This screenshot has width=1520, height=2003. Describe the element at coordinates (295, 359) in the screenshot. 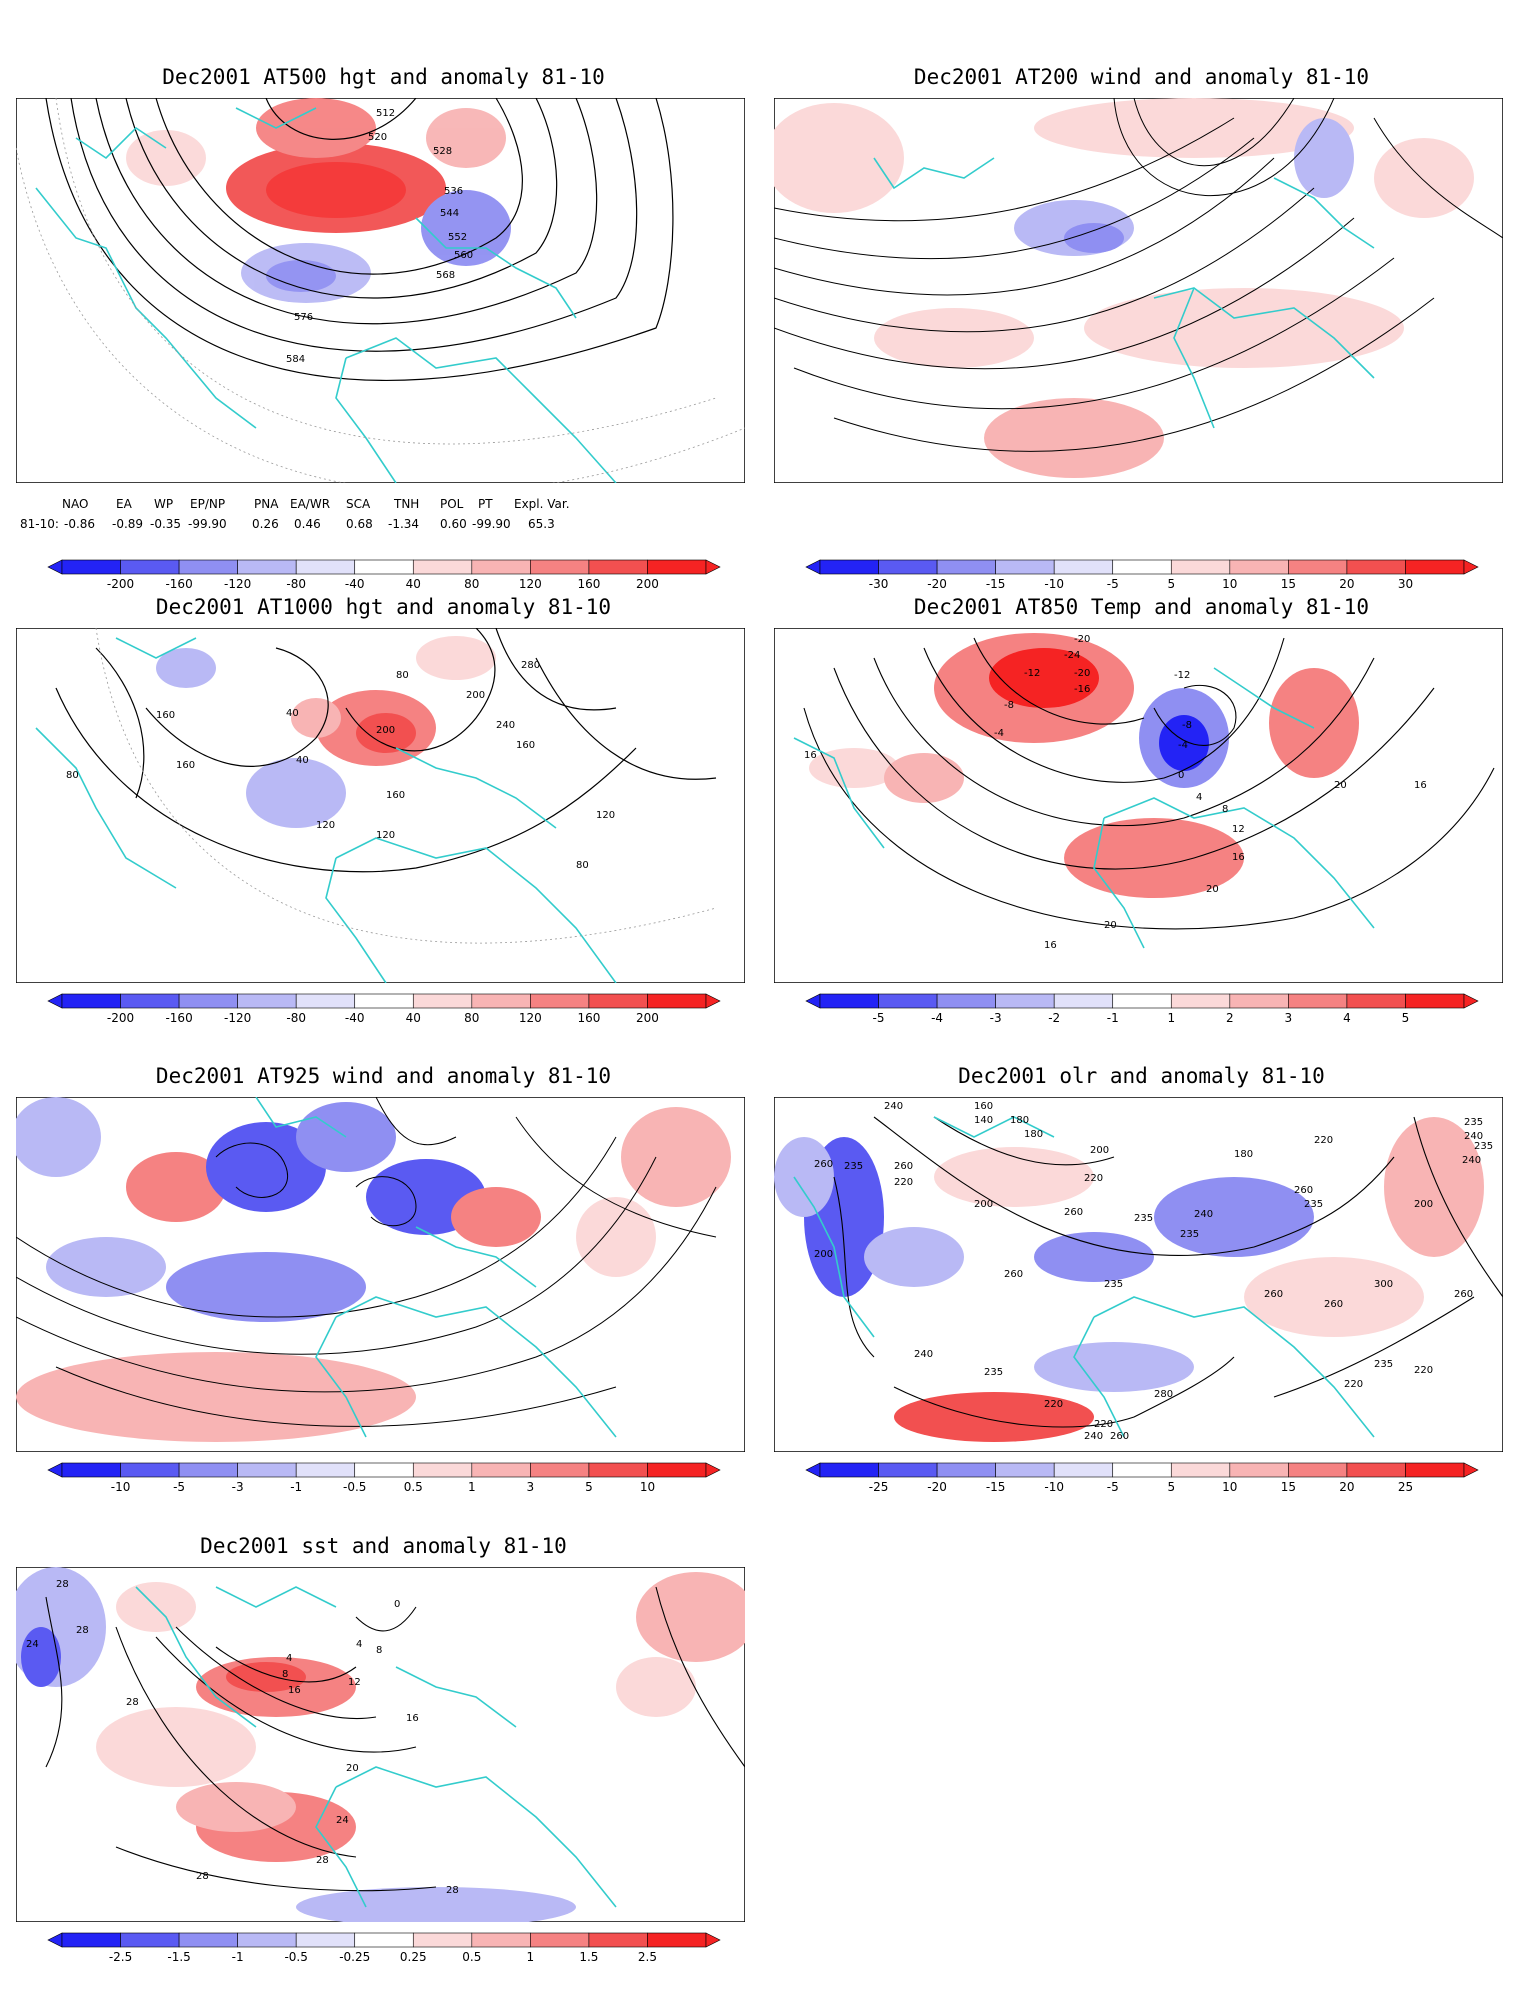

I see `contour-label: 584` at that location.